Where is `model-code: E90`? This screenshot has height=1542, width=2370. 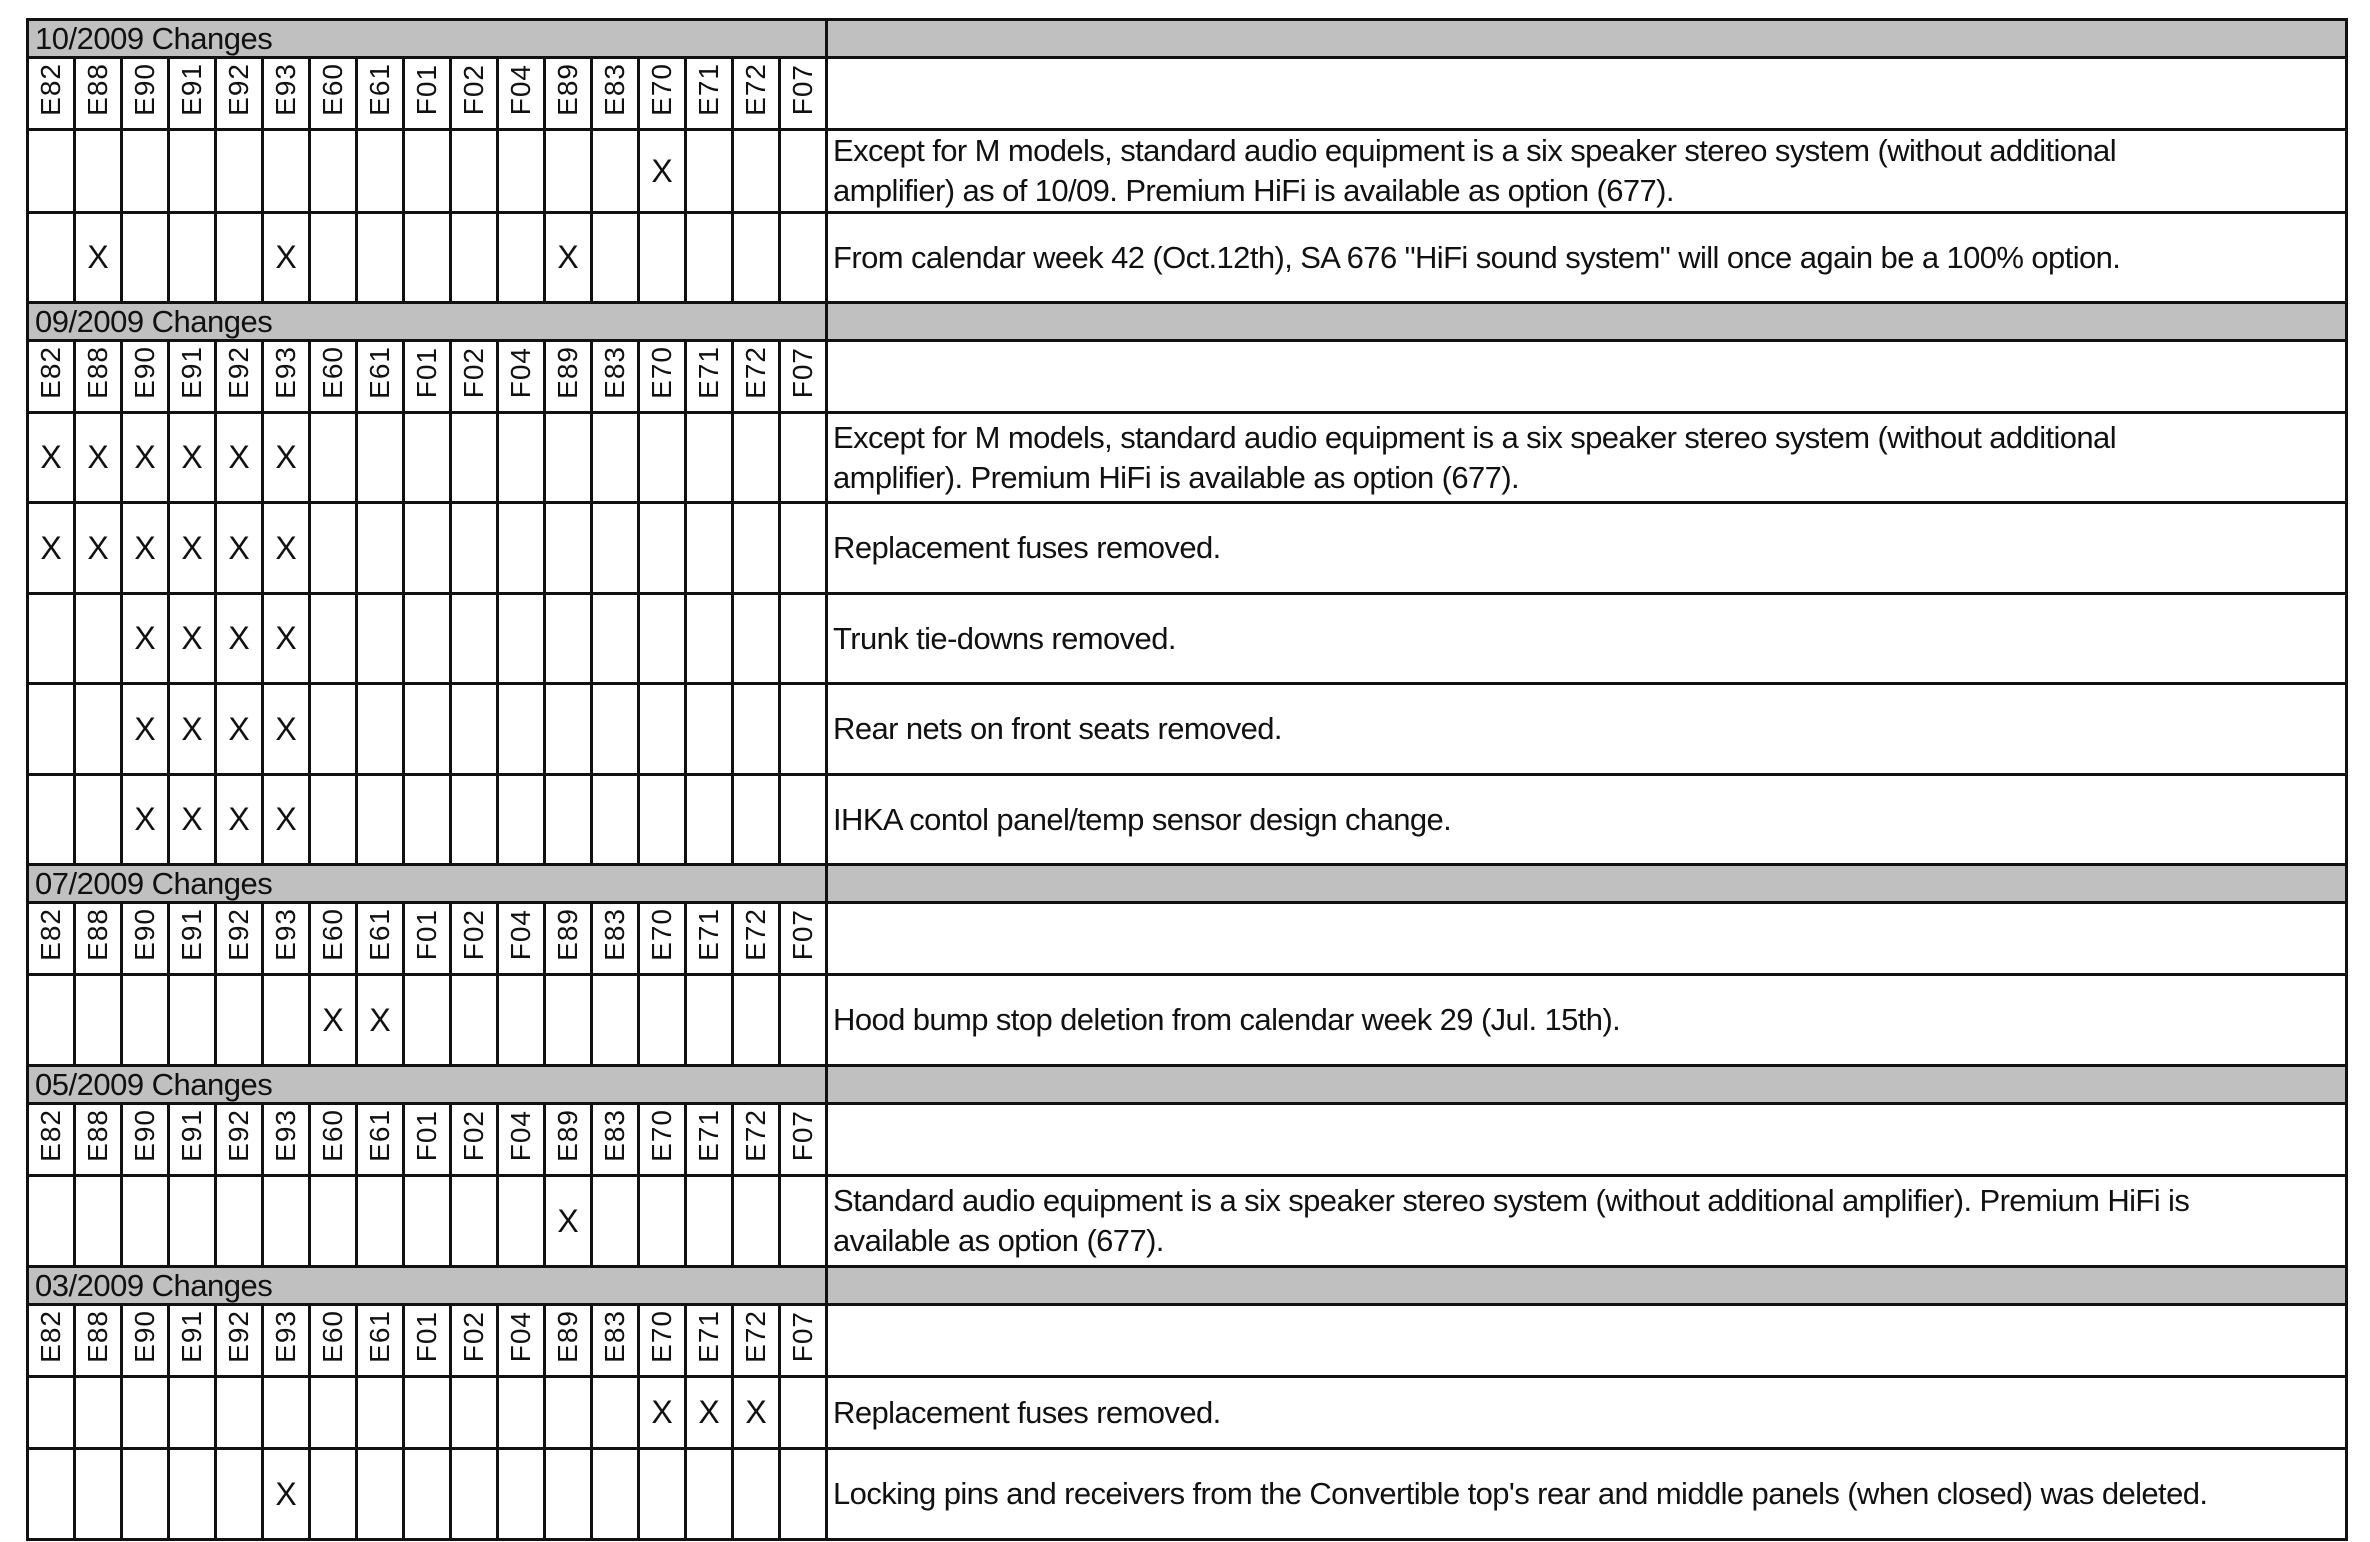 model-code: E90 is located at coordinates (144, 934).